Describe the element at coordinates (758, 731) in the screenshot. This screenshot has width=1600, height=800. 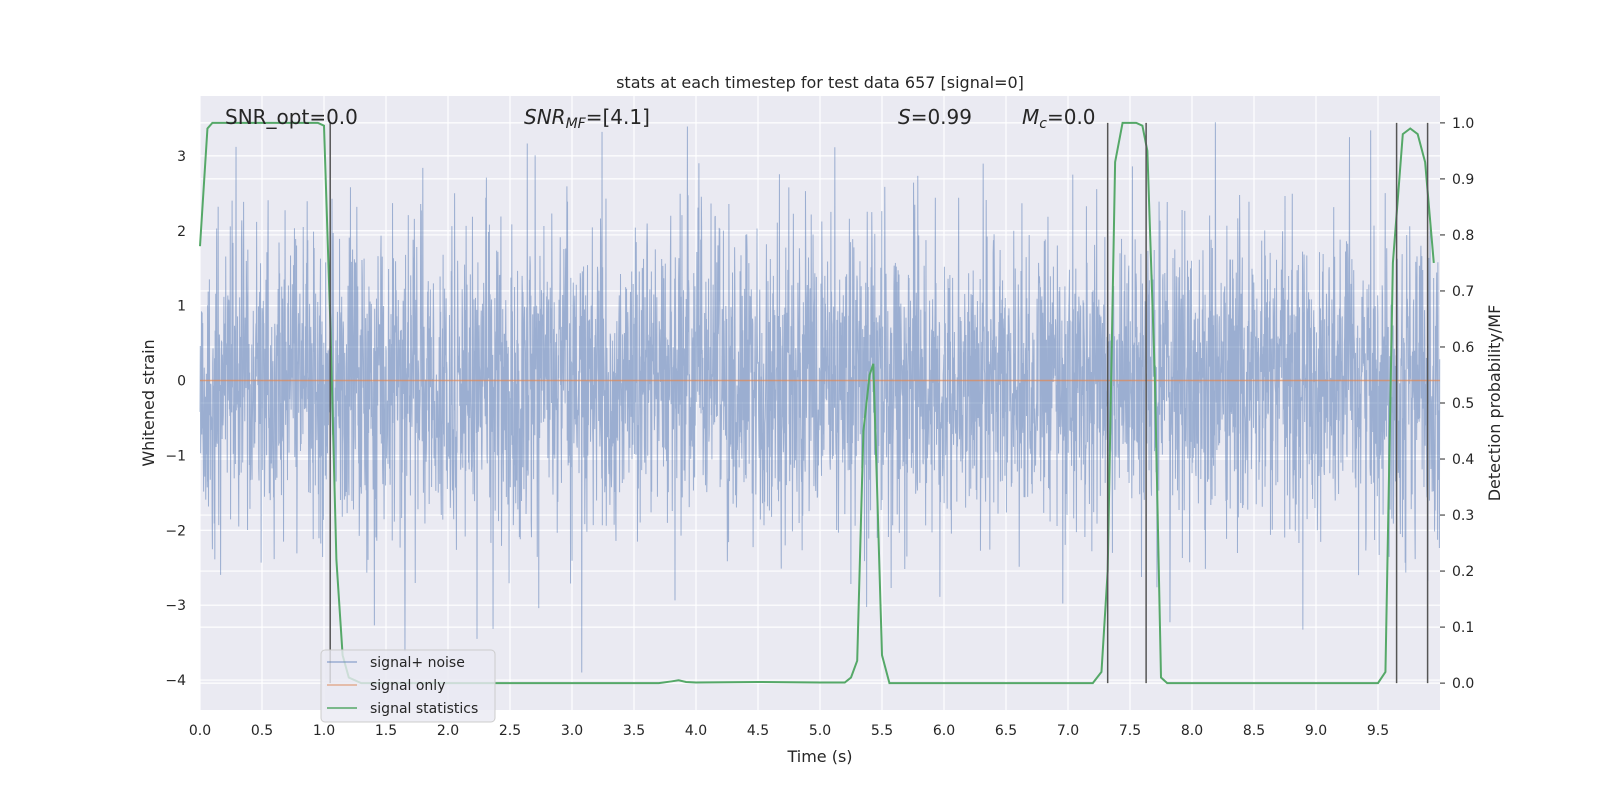
I see `x-tick-label: 4.5` at that location.